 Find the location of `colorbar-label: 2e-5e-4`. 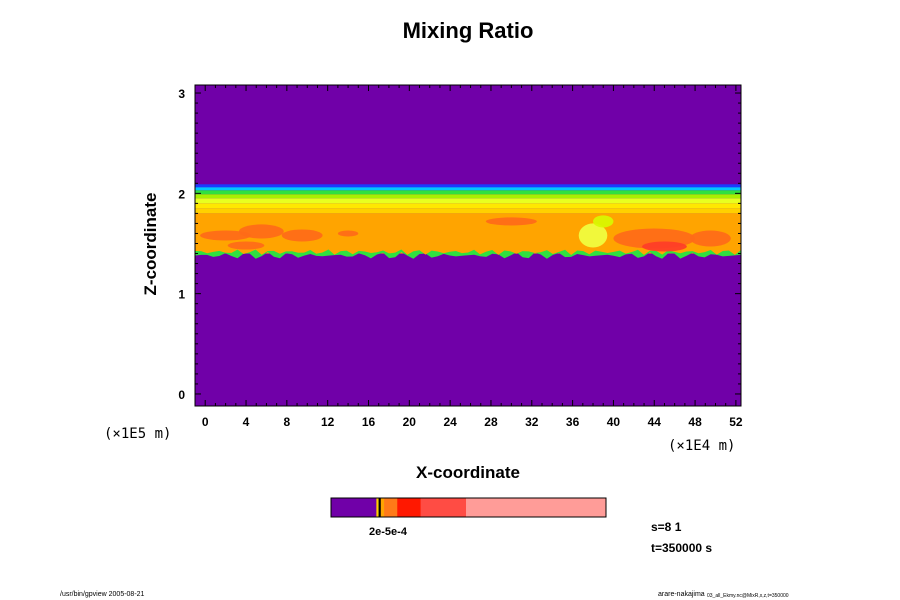

colorbar-label: 2e-5e-4 is located at coordinates (388, 532).